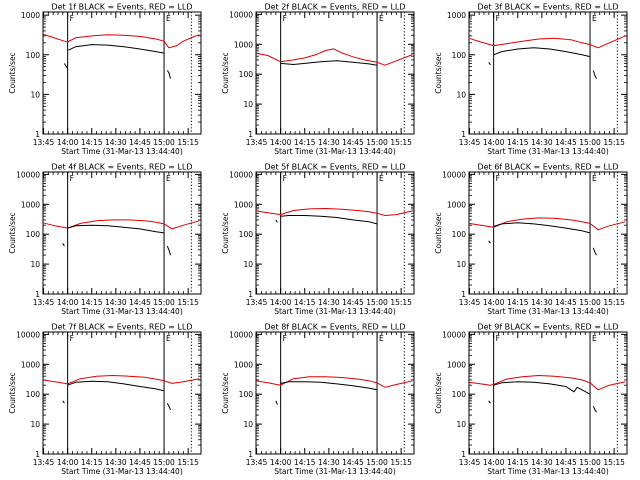  What do you see at coordinates (334, 167) in the screenshot?
I see `chart-5-title: Det 5f BLACK = Events, RED = LLD` at bounding box center [334, 167].